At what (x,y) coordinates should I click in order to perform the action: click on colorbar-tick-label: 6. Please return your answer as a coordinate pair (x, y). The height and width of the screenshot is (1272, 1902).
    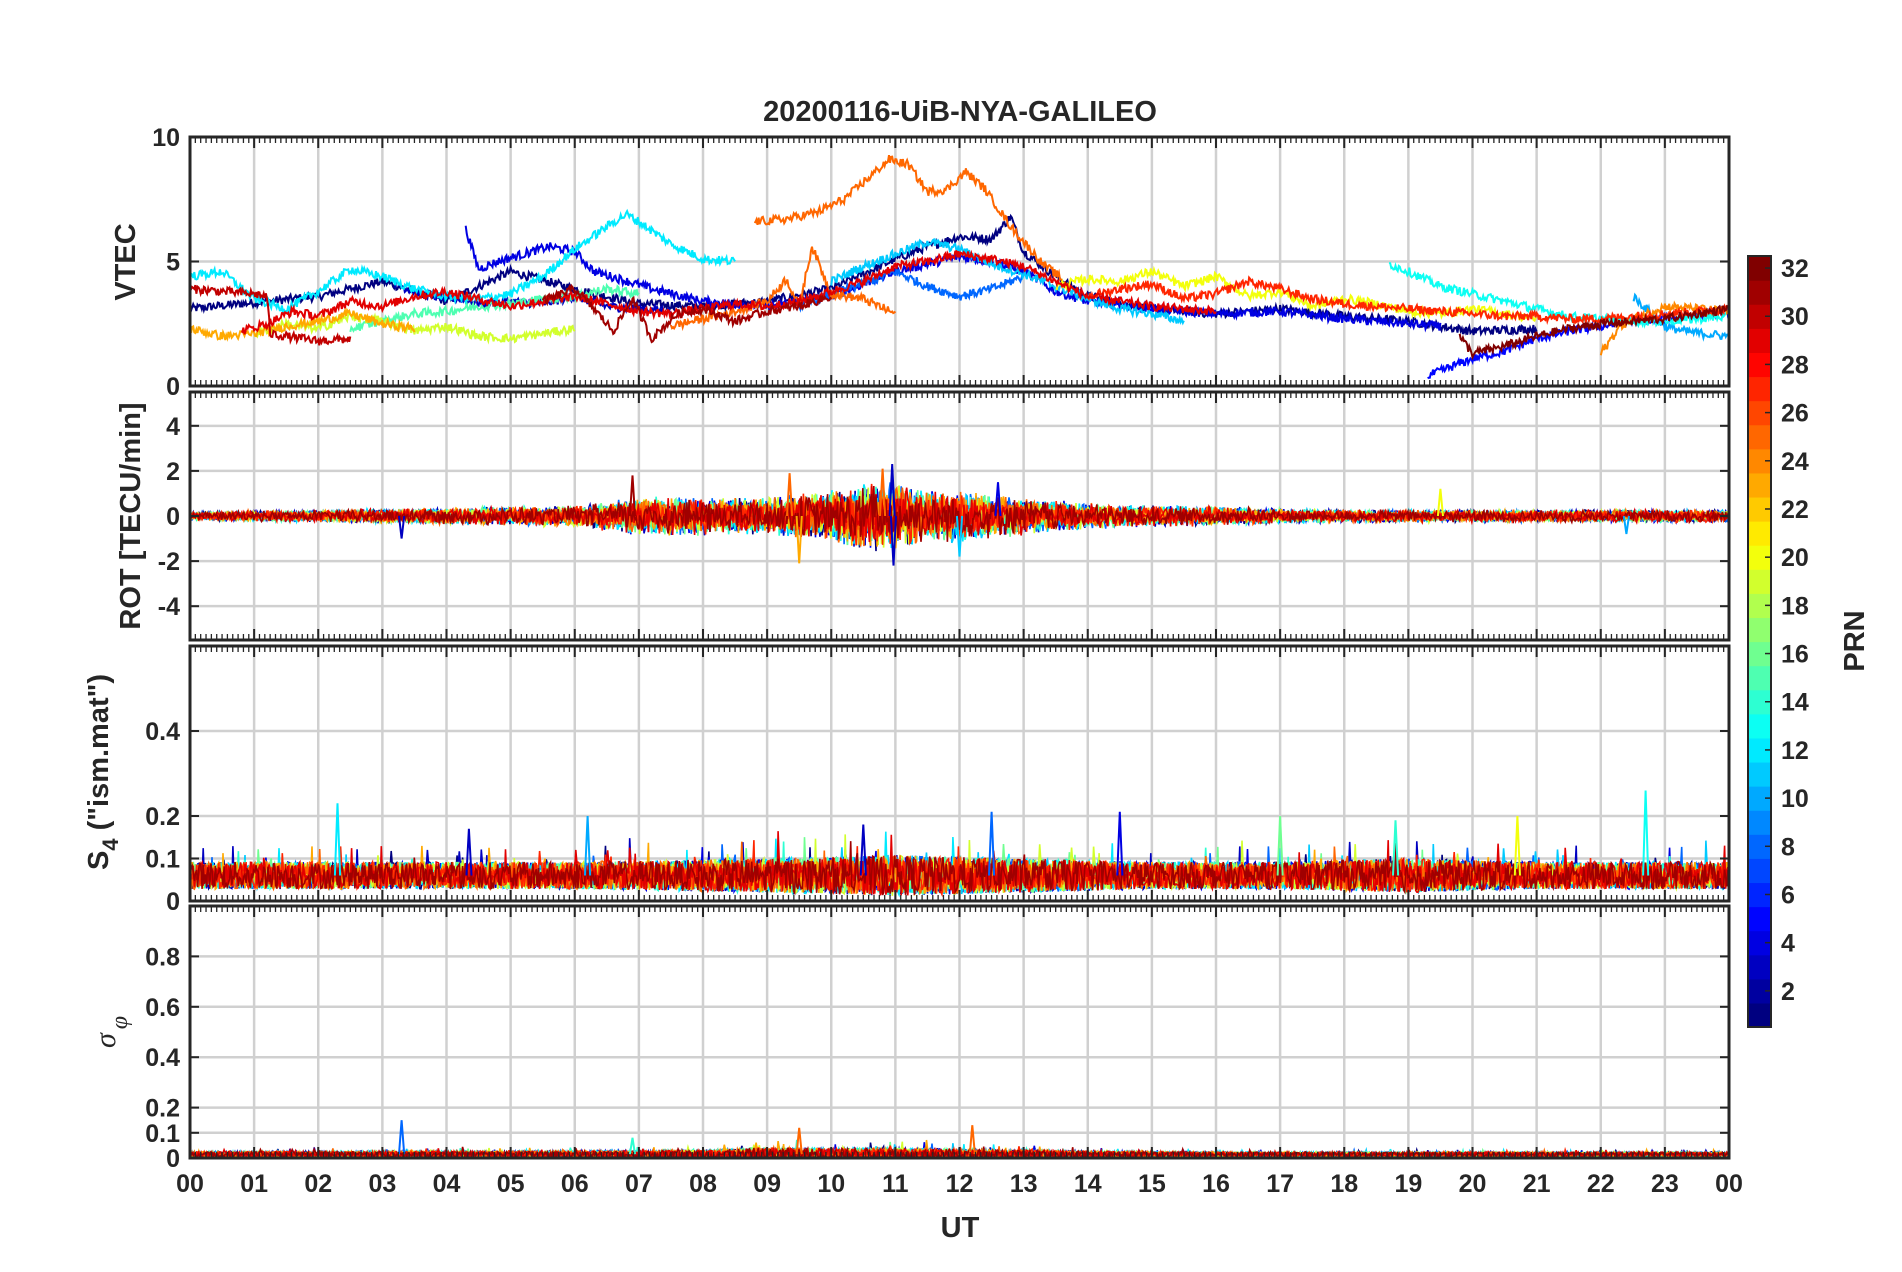
    Looking at the image, I should click on (1788, 895).